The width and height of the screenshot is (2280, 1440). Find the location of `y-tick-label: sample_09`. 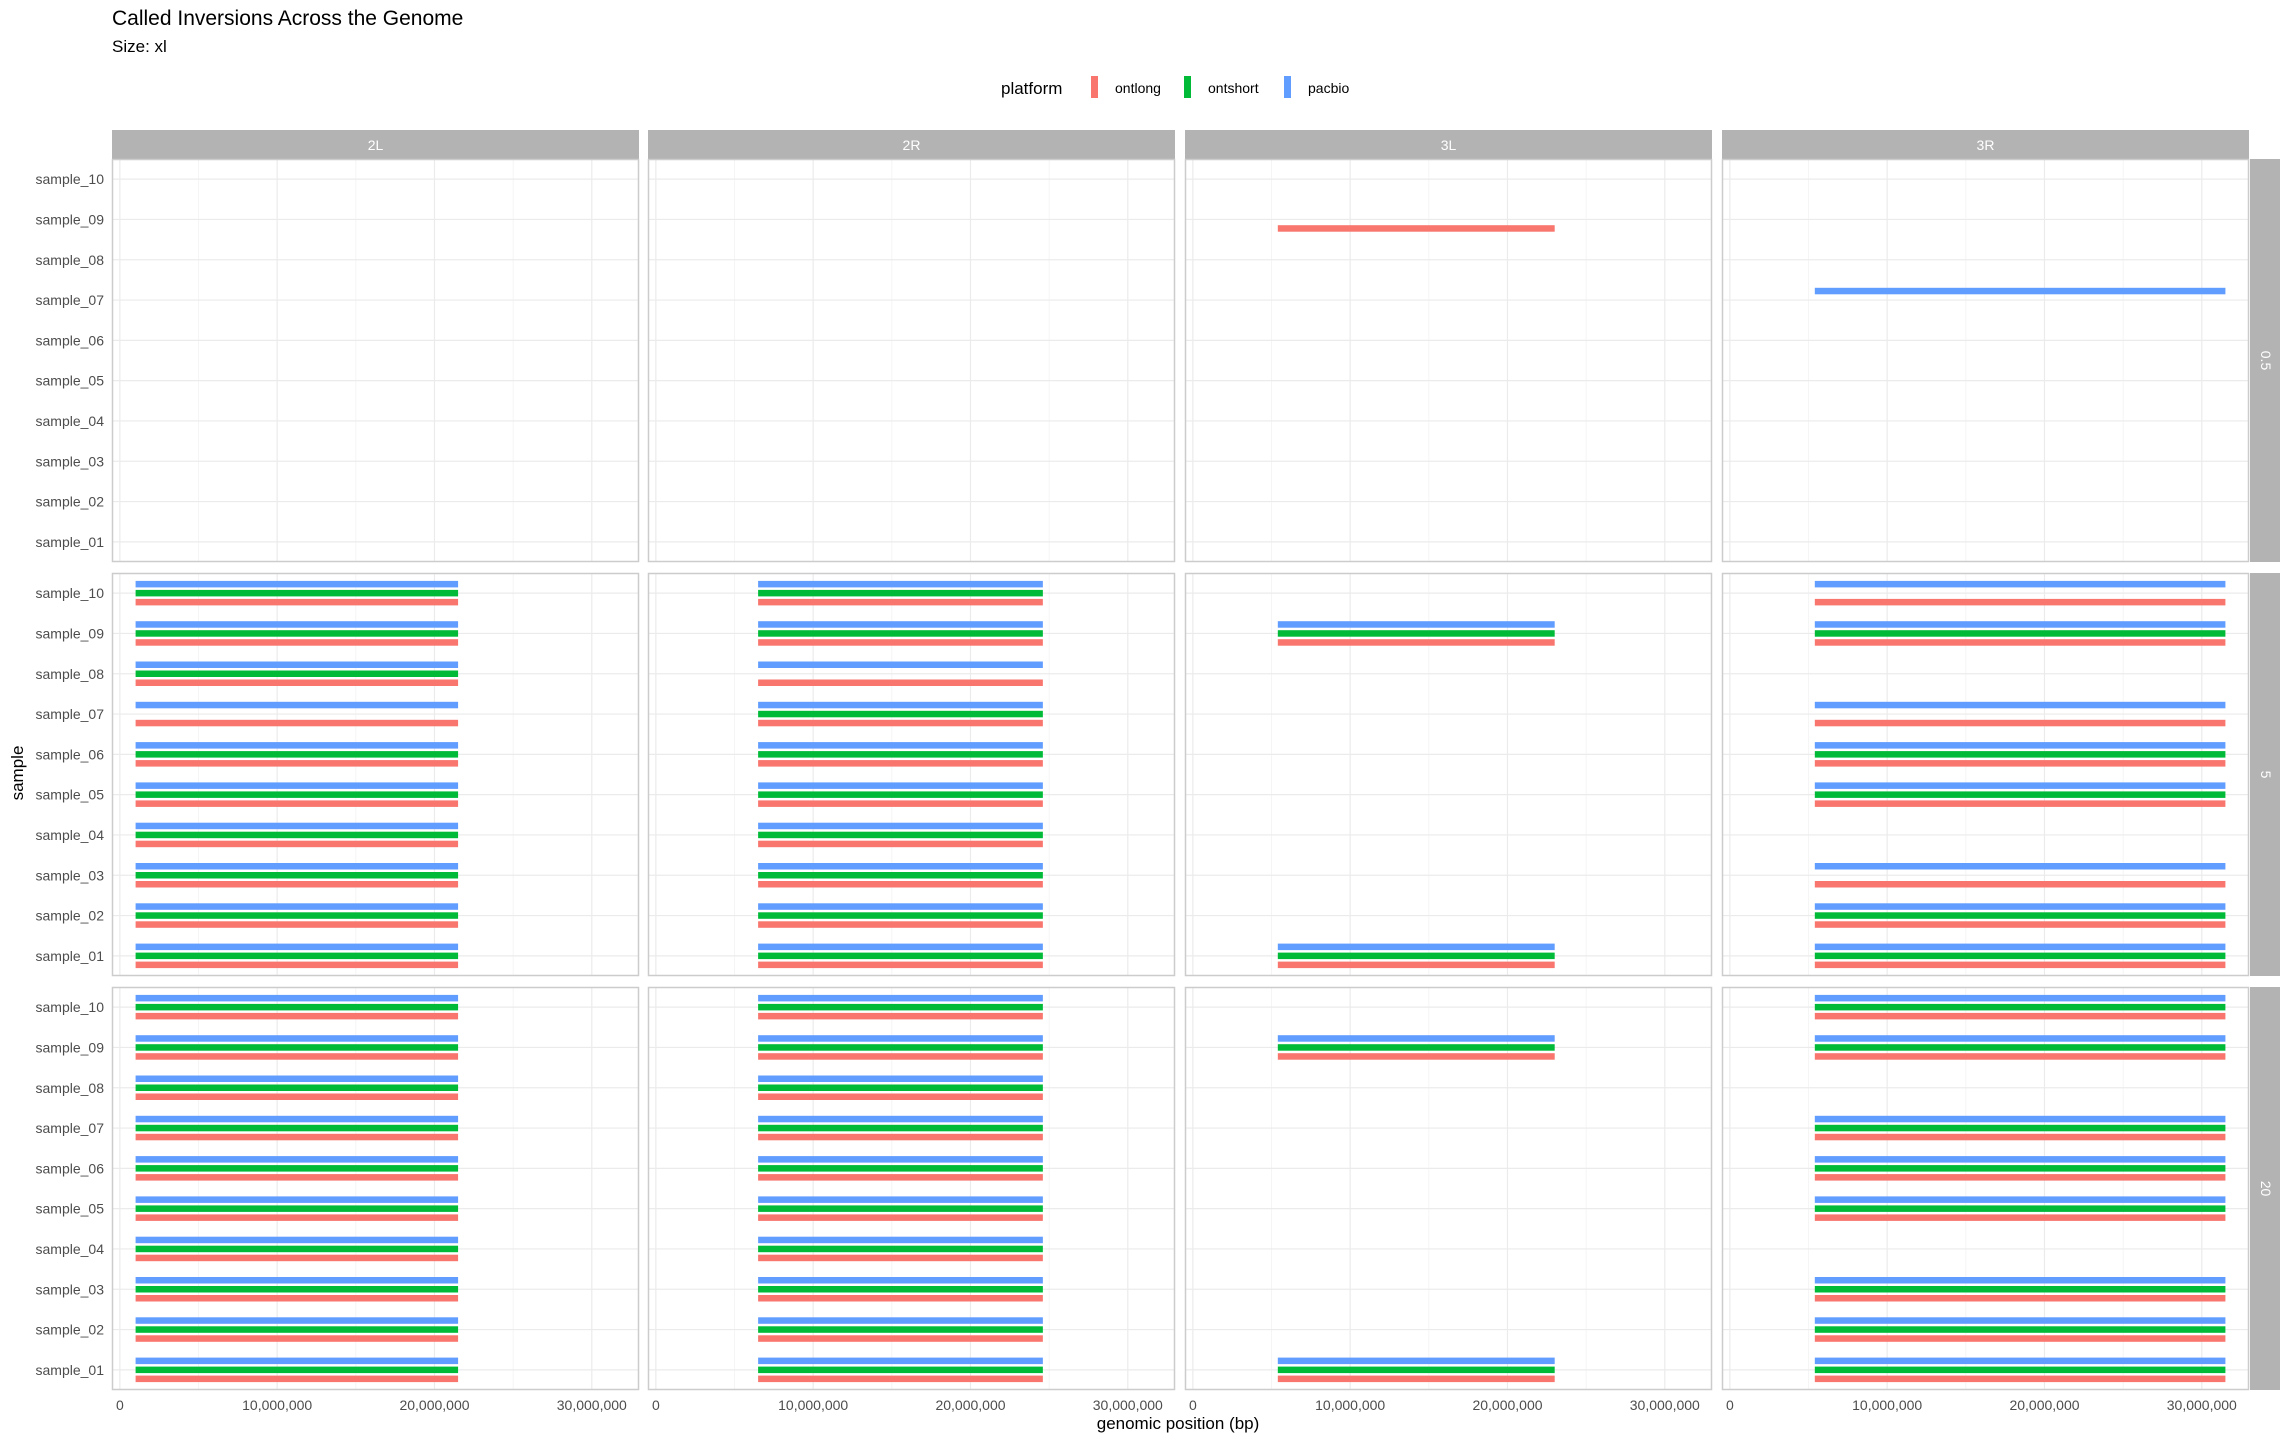

y-tick-label: sample_09 is located at coordinates (70, 633).